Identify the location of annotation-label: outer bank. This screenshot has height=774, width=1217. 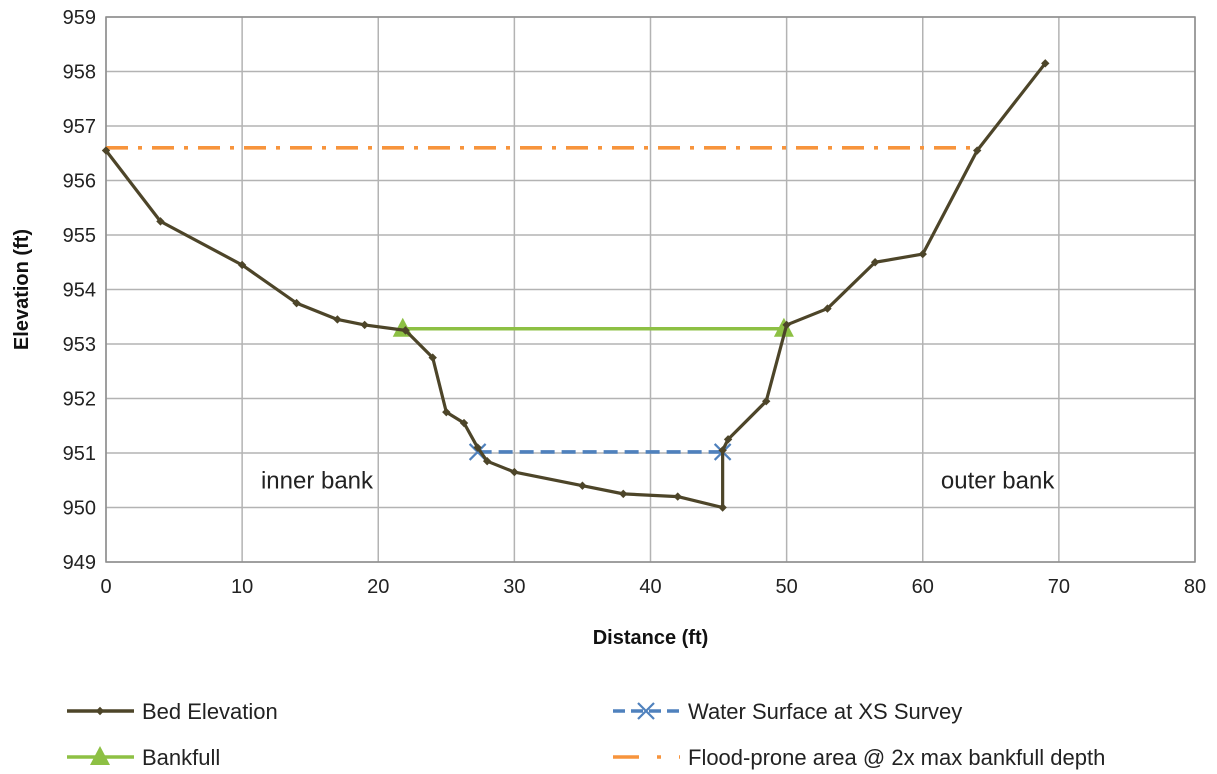
(998, 480).